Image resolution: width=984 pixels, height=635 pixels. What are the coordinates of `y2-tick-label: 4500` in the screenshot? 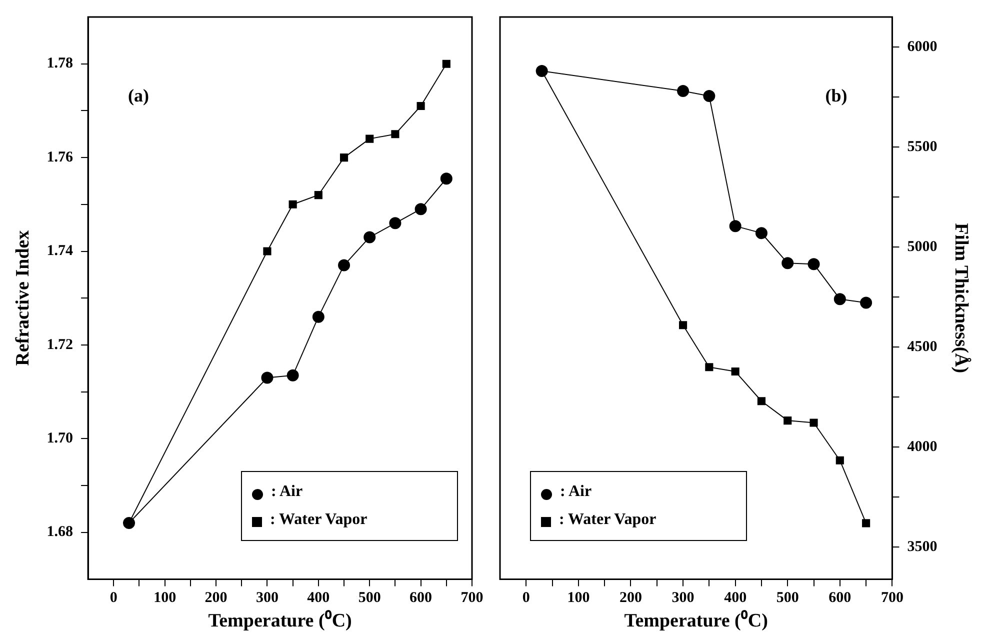 It's located at (922, 346).